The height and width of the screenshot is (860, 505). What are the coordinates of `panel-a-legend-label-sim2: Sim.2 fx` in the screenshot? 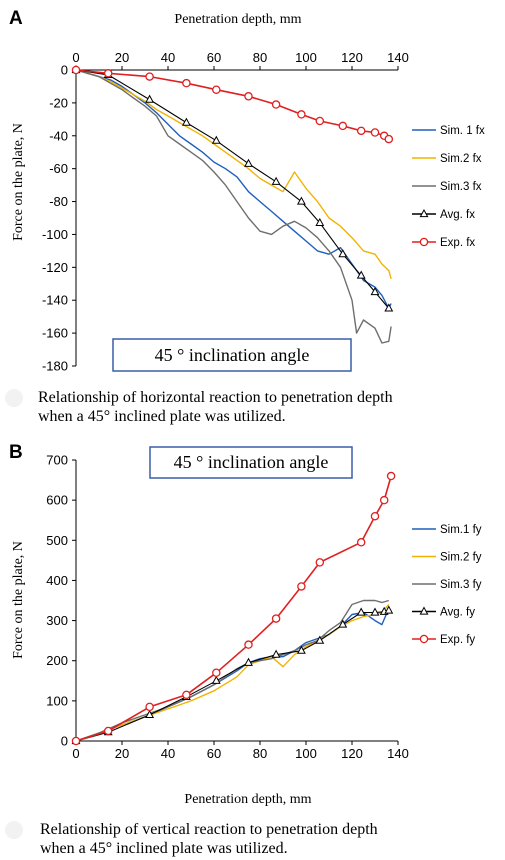 It's located at (461, 159).